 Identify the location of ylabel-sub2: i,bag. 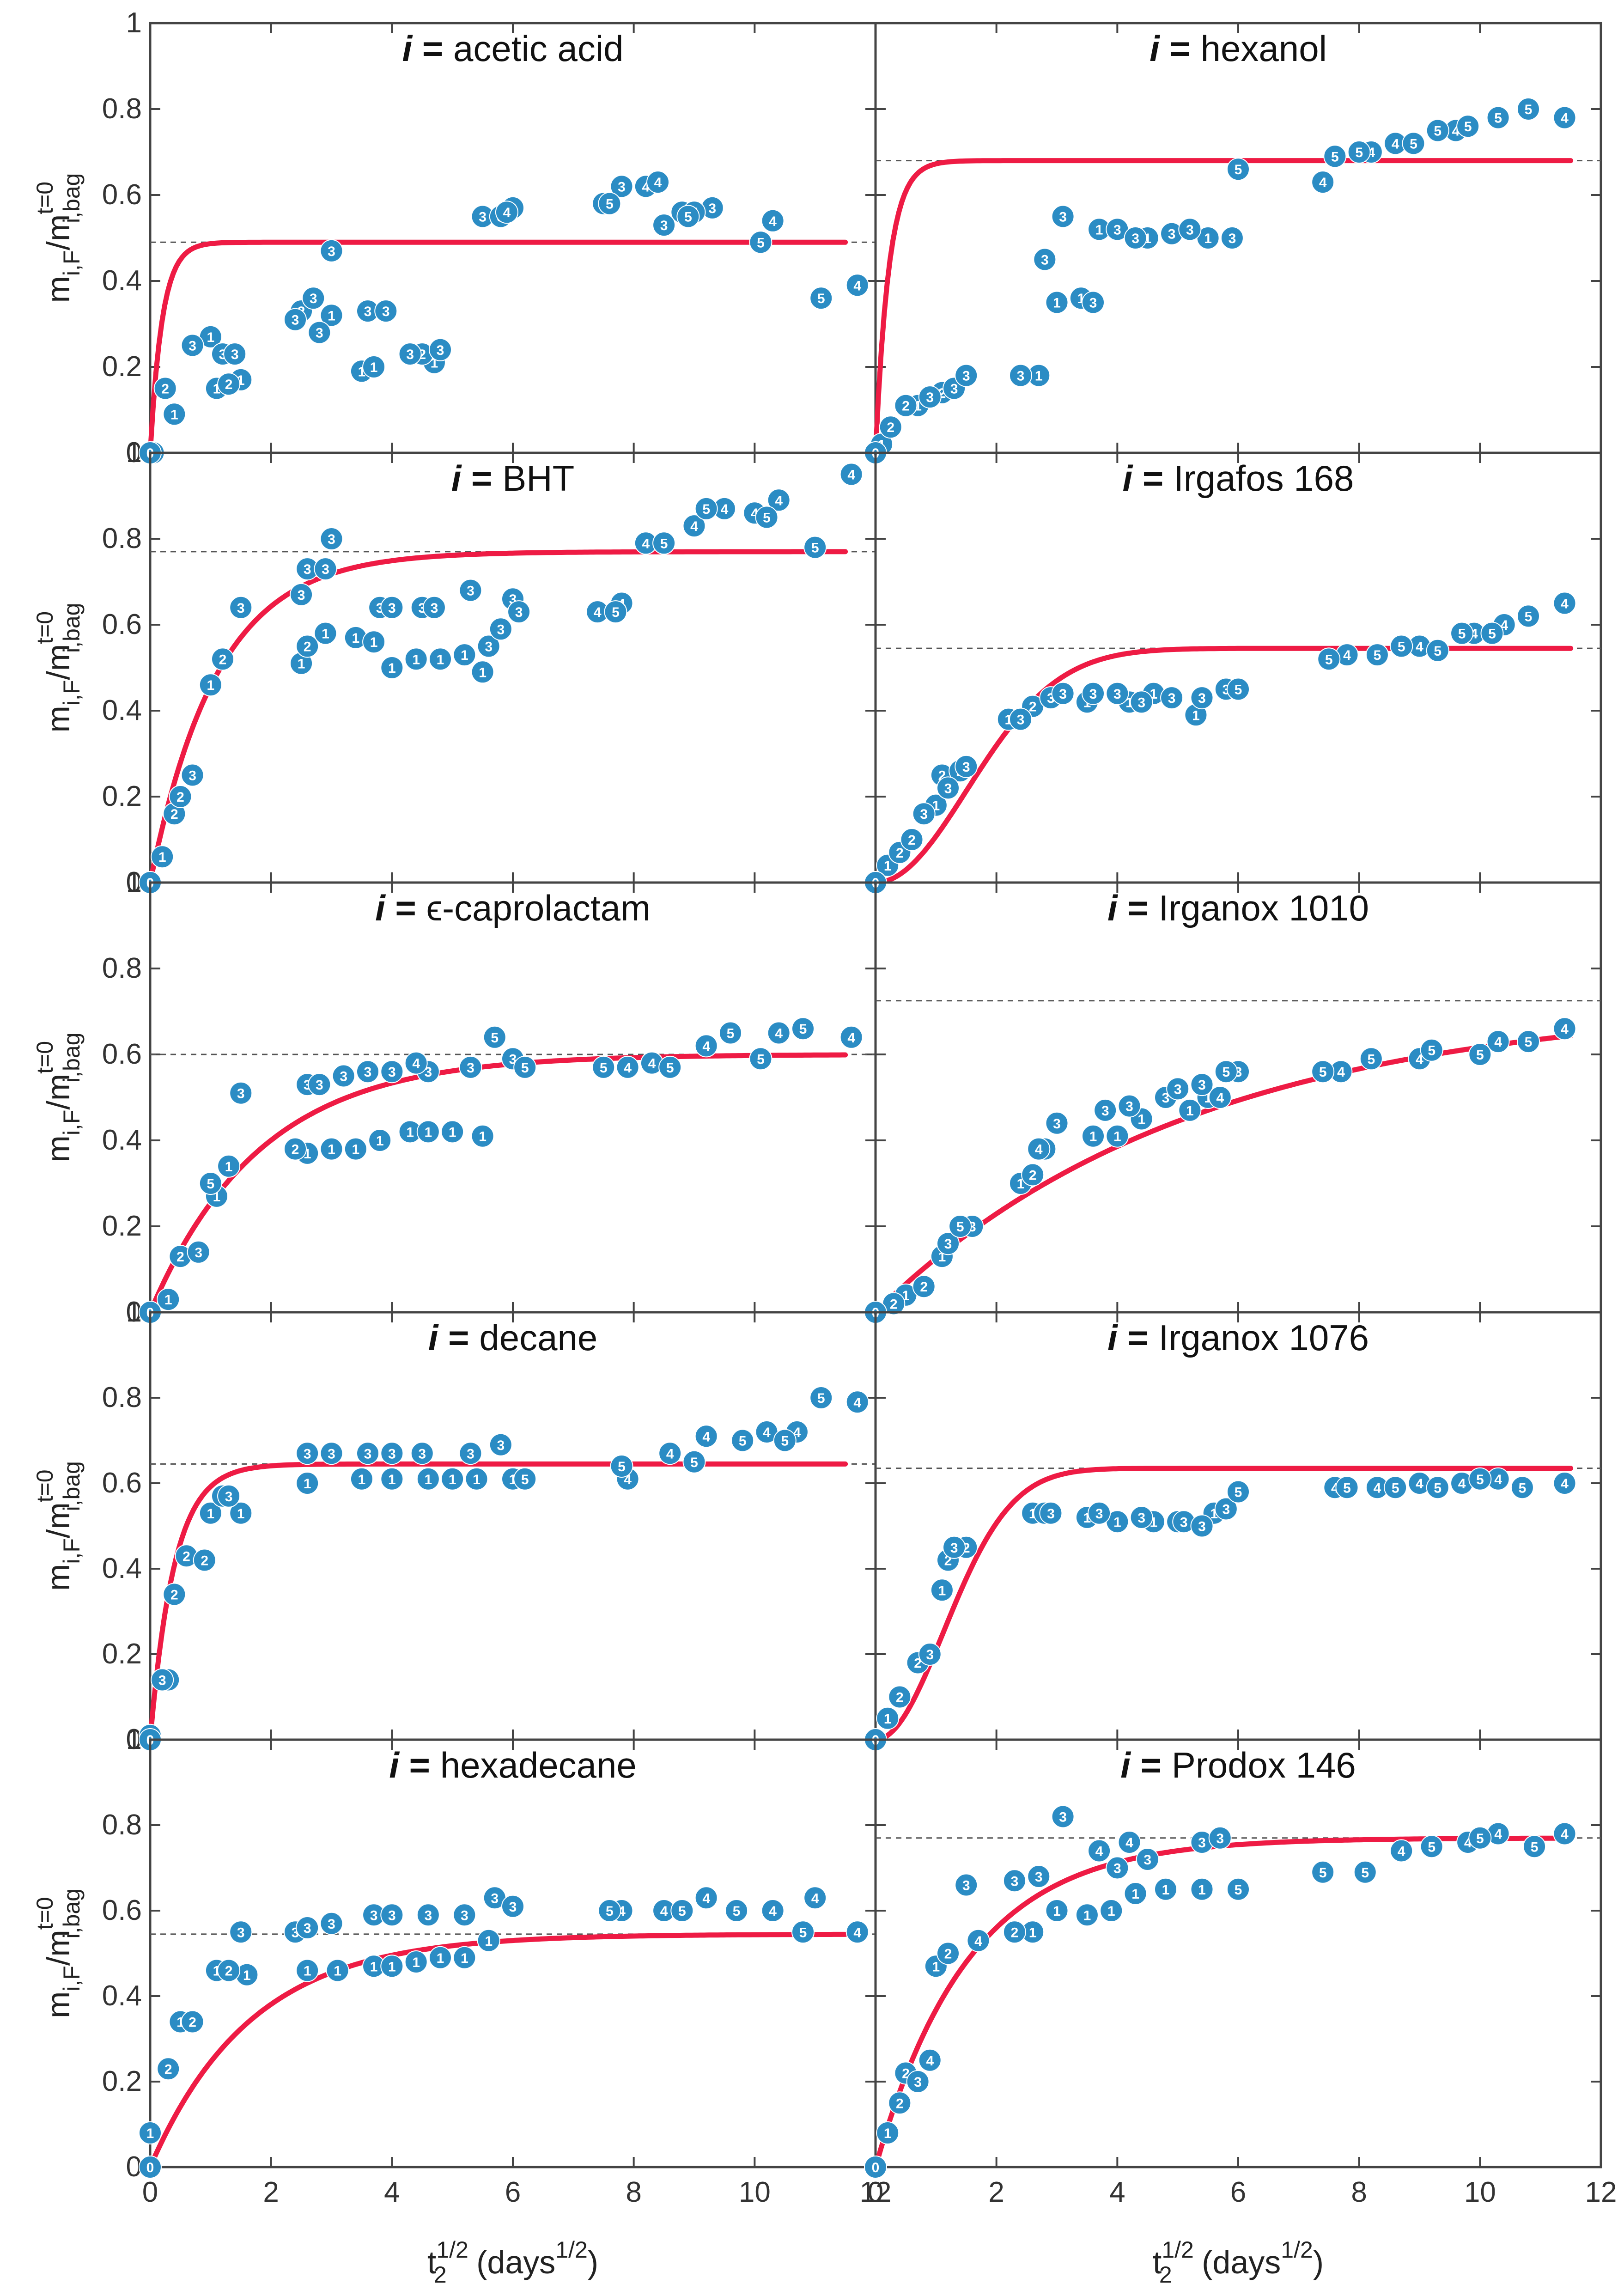
(72, 1486).